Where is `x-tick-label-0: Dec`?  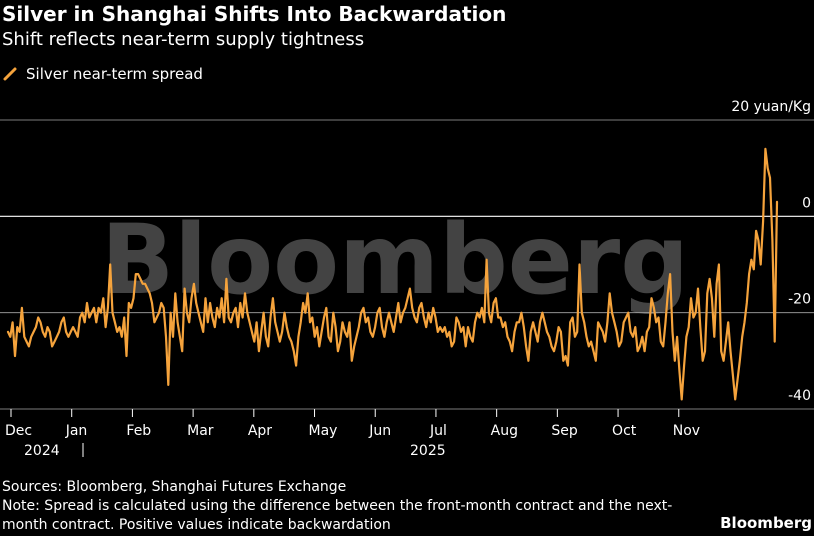
x-tick-label-0: Dec is located at coordinates (18, 431).